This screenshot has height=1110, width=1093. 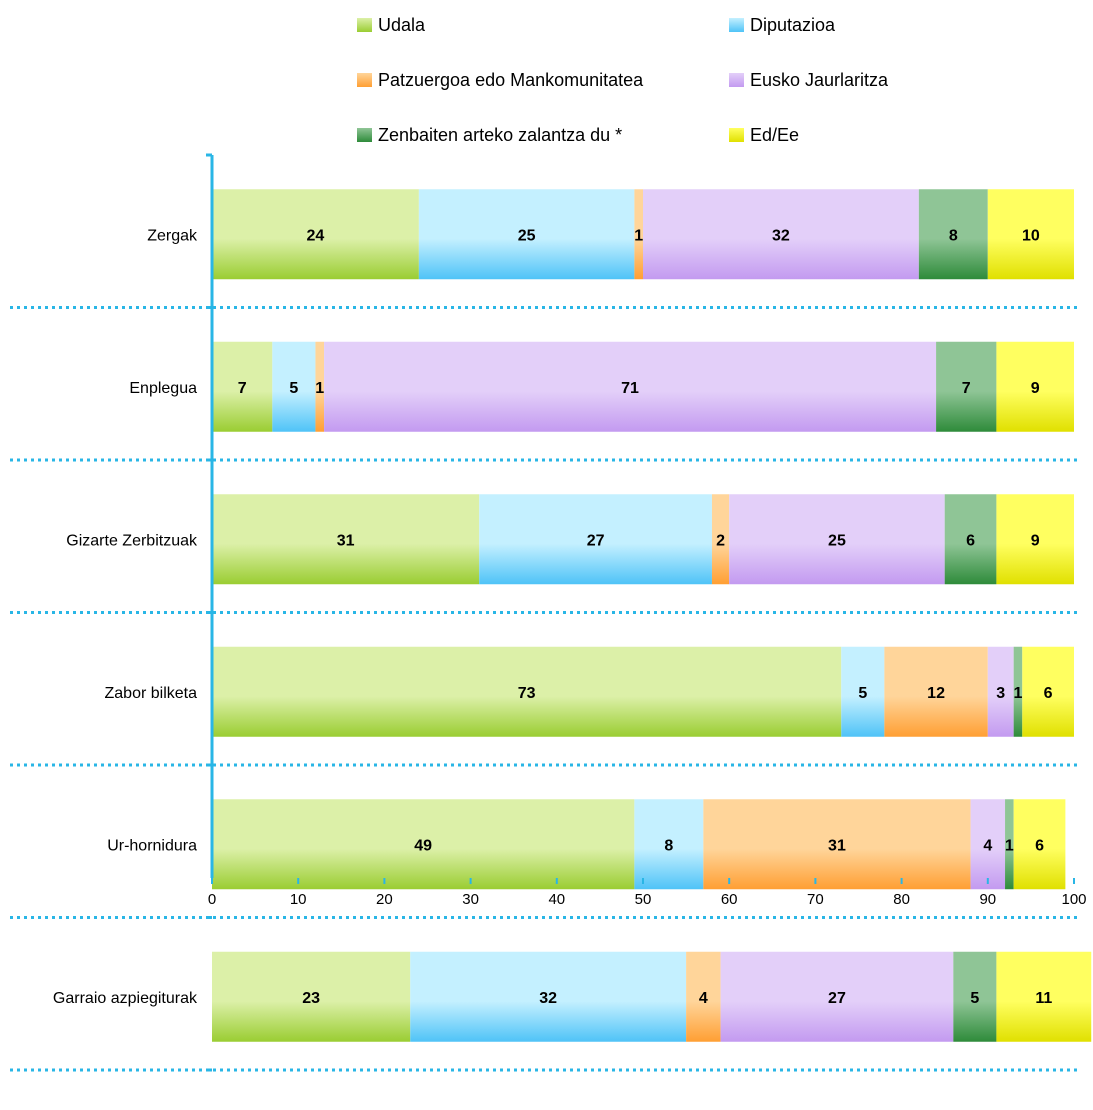 I want to click on category-label: Garraio azpiegiturak, so click(x=125, y=998).